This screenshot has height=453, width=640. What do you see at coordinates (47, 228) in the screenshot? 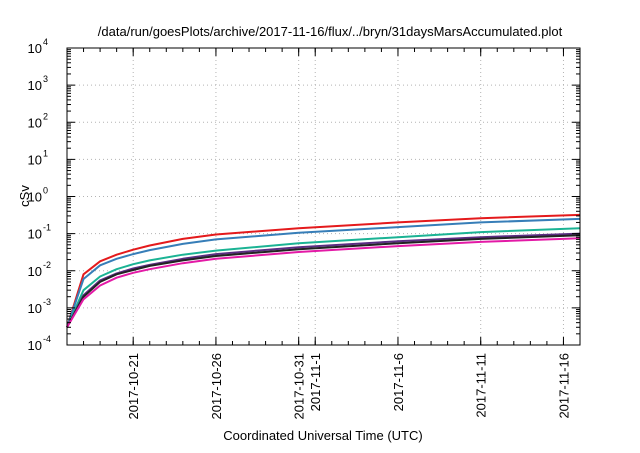
I see `y-tick-exponent: -1` at bounding box center [47, 228].